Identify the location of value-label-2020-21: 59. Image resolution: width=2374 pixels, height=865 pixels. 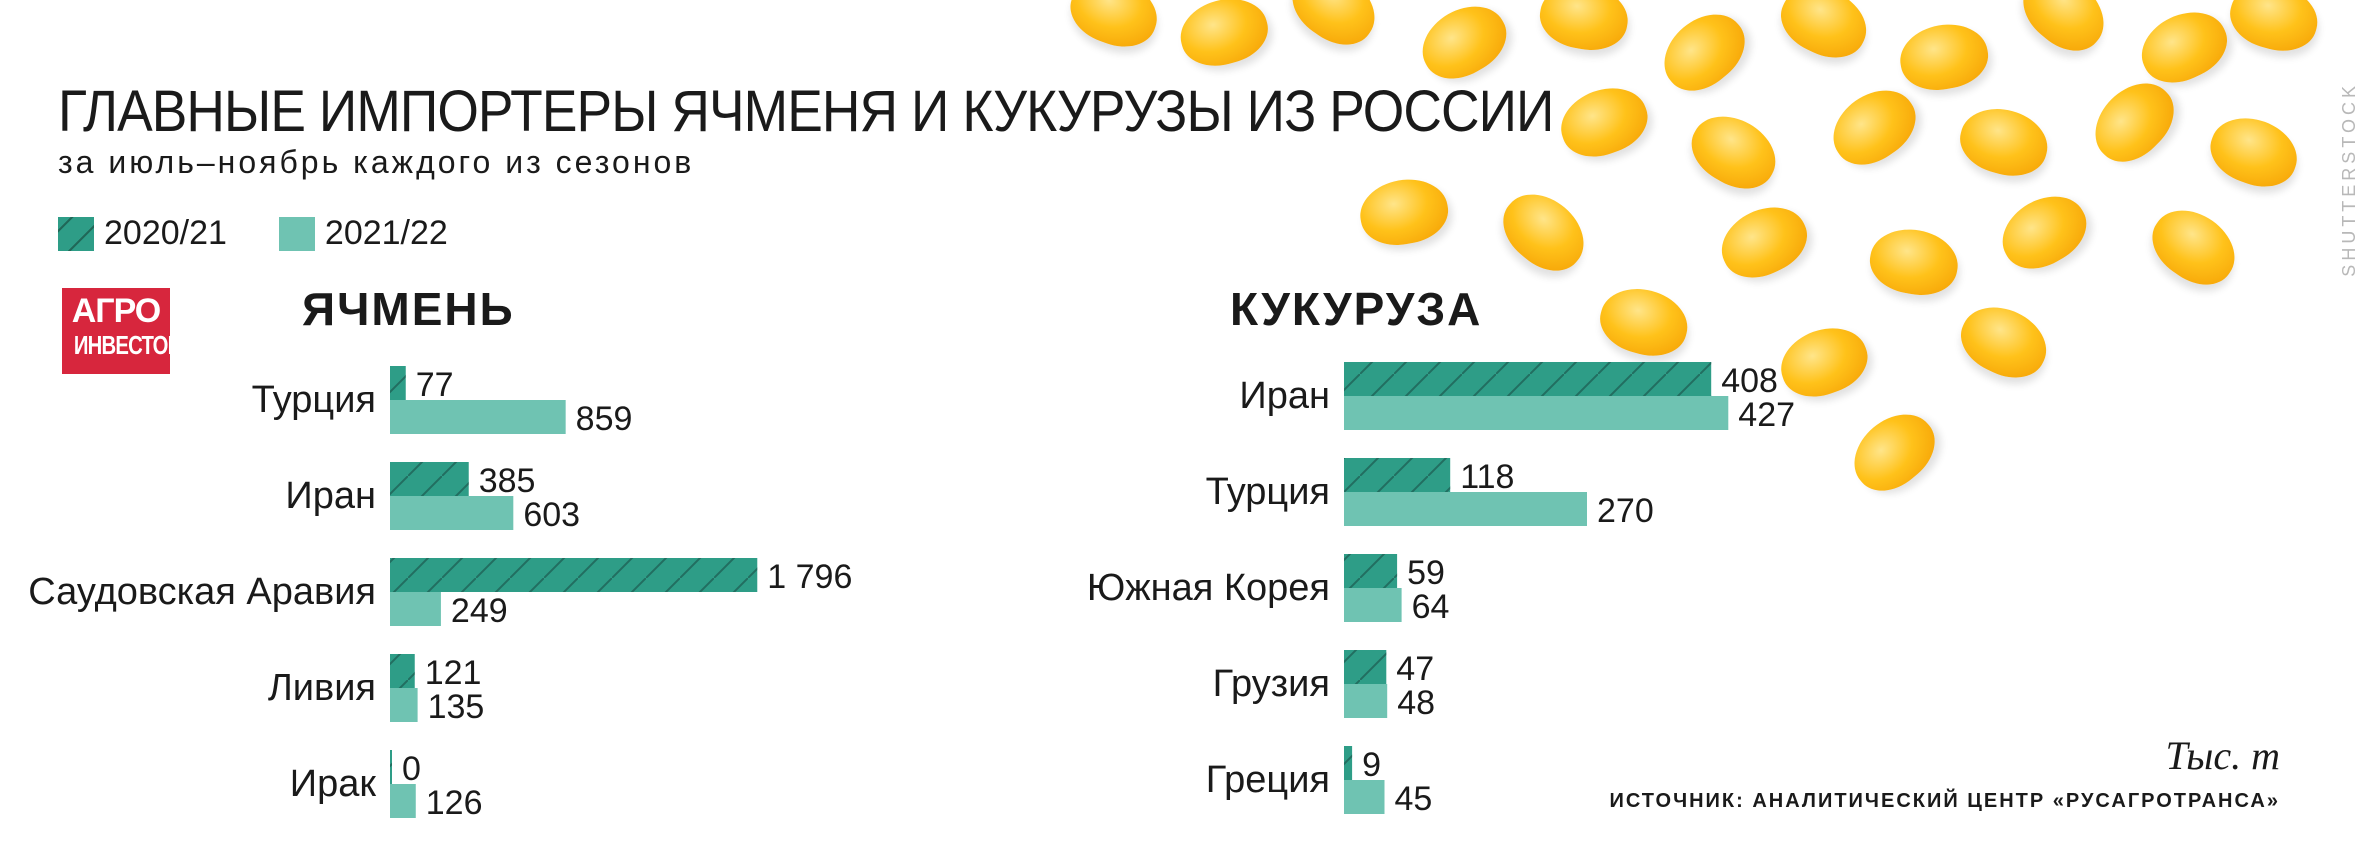
(1426, 573).